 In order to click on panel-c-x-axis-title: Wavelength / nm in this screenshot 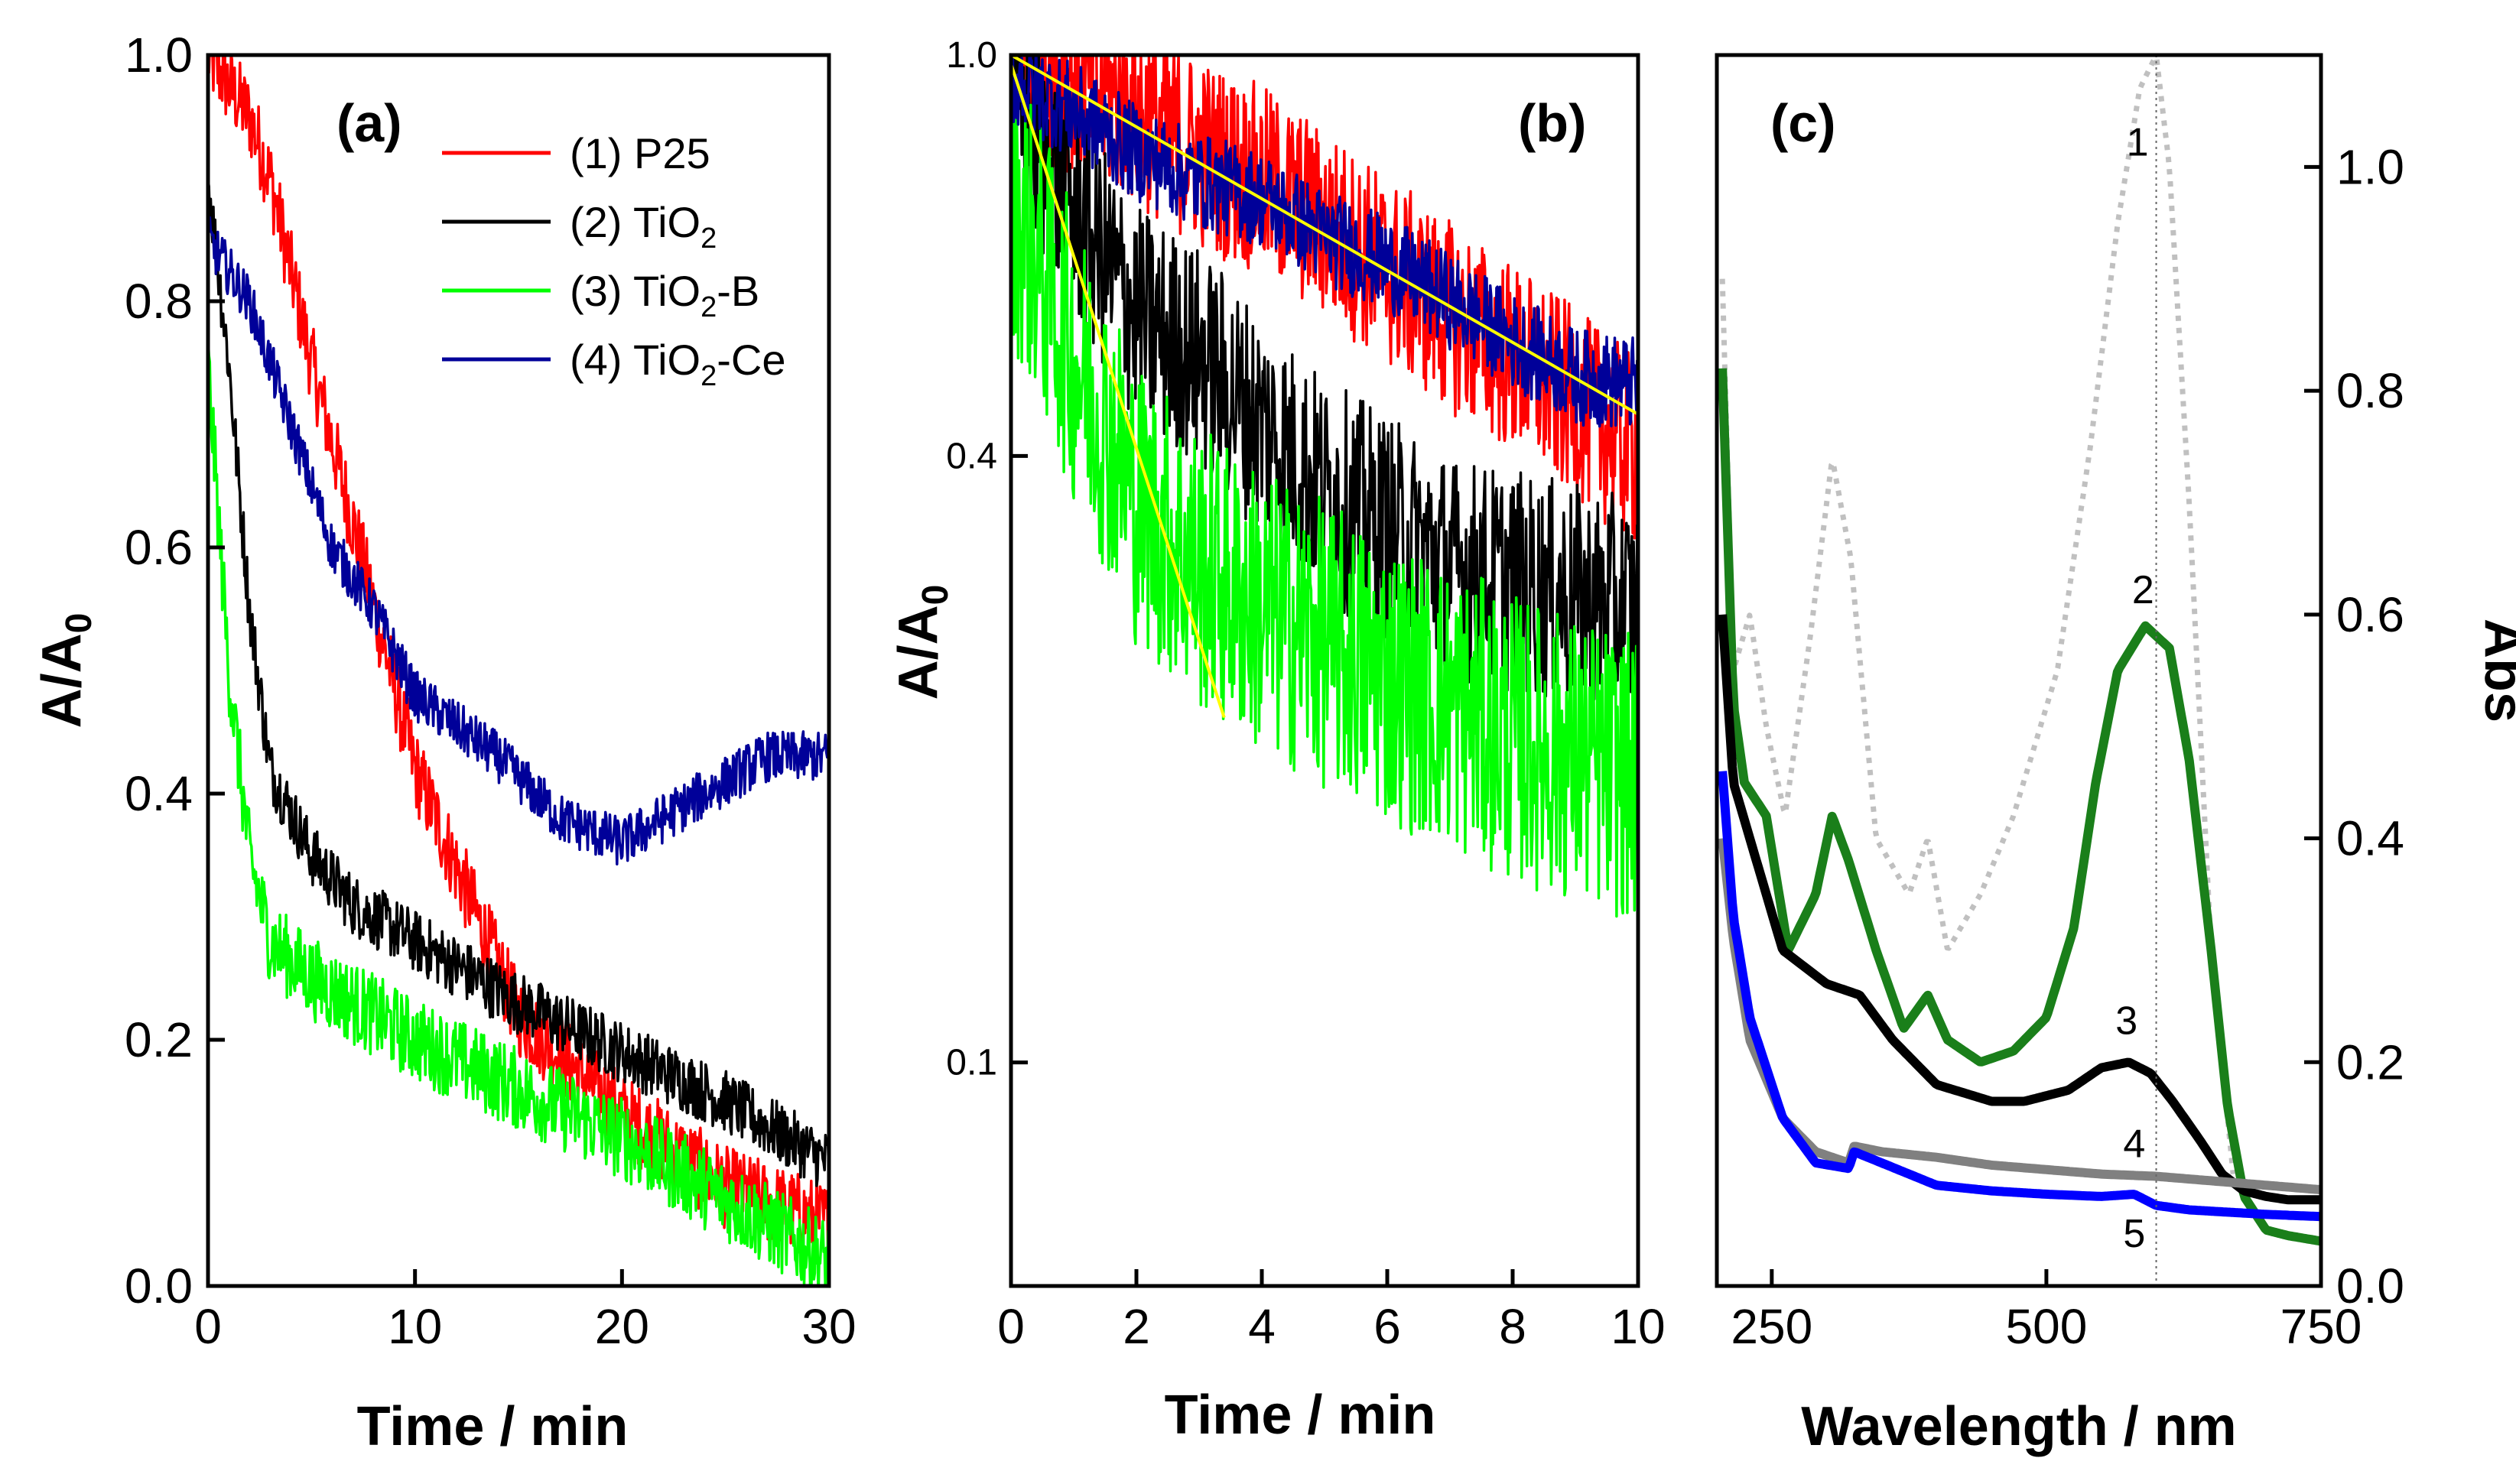, I will do `click(2018, 1426)`.